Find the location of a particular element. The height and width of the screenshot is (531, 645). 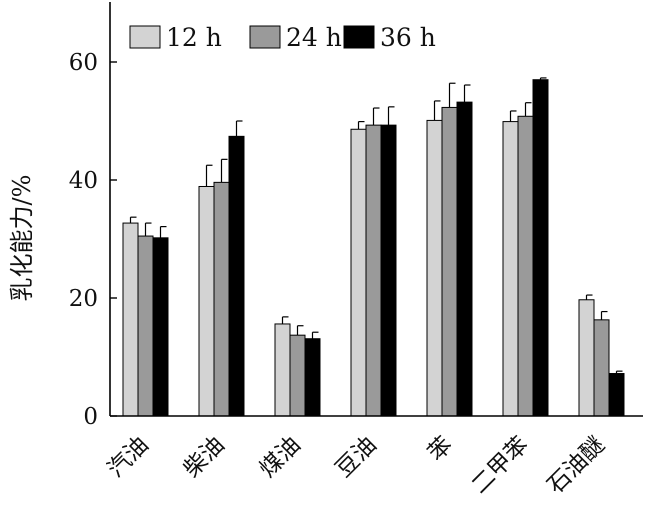

legend-label-2: 24 h is located at coordinates (314, 37).